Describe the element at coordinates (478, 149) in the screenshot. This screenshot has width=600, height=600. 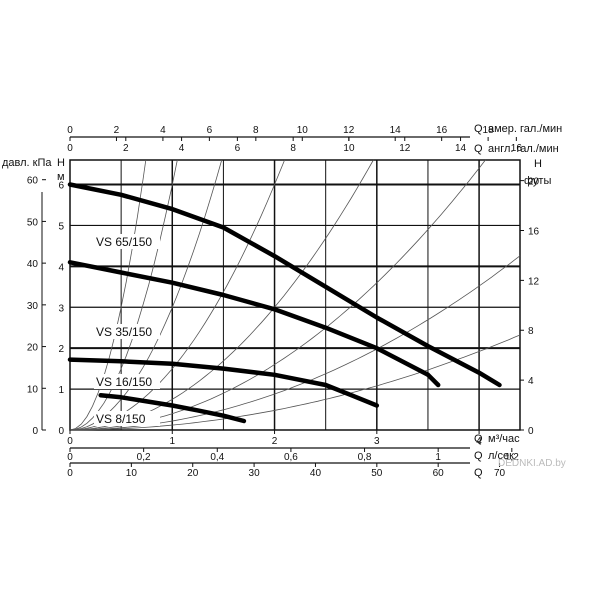
I see `uk-gpm-axis-prefix: Q` at that location.